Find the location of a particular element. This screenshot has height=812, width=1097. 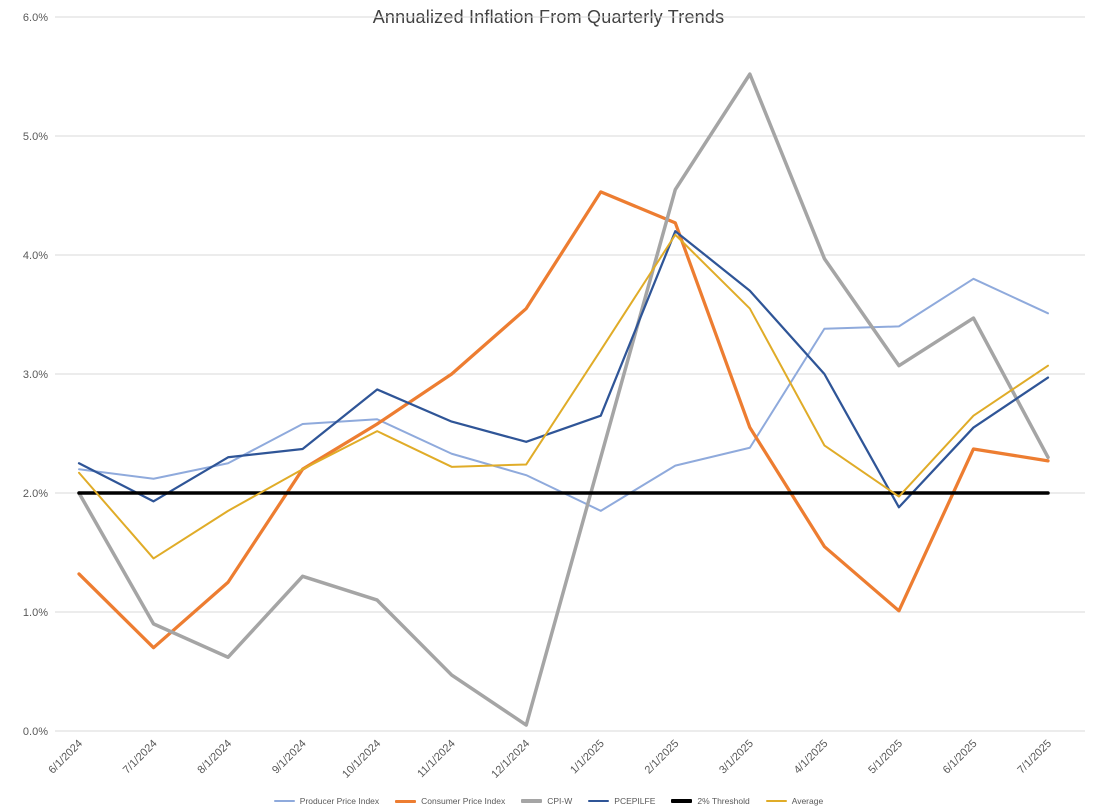

legend-item-cpi-w: CPI-W is located at coordinates (546, 801).